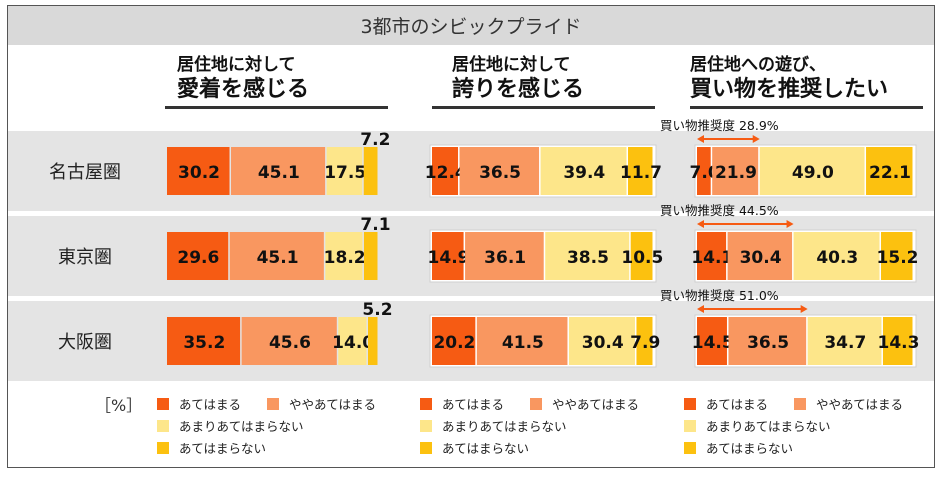 The image size is (944, 479). I want to click on recommend-label: 買い物推奨度 44.5%, so click(719, 210).